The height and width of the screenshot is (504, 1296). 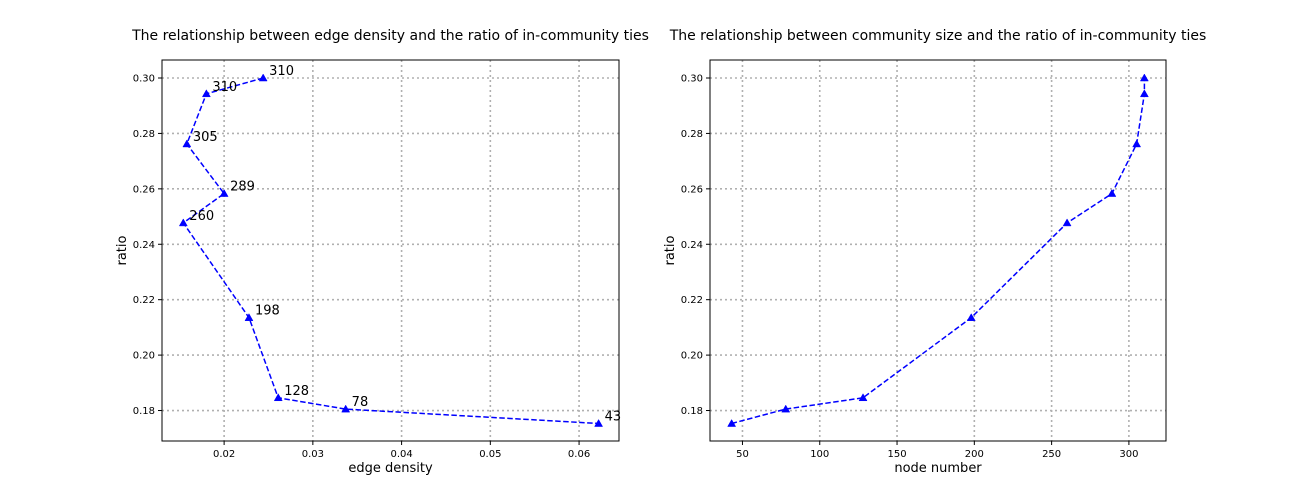 I want to click on data-point-label: 198, so click(x=267, y=311).